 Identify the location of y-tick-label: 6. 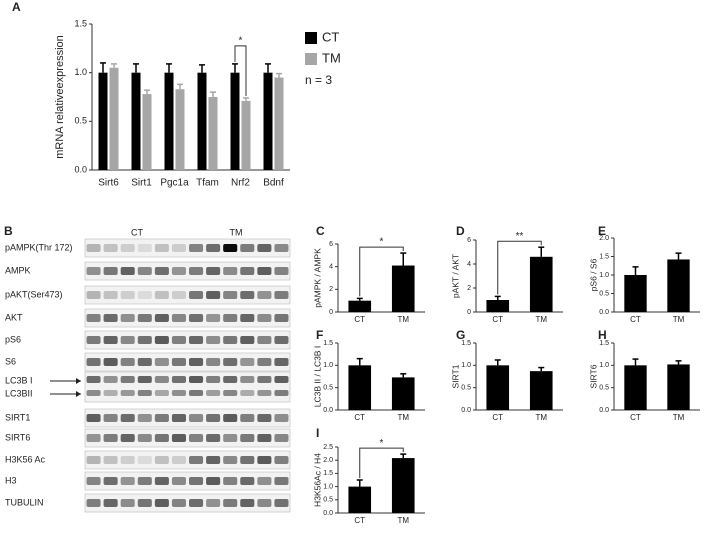
(331, 244).